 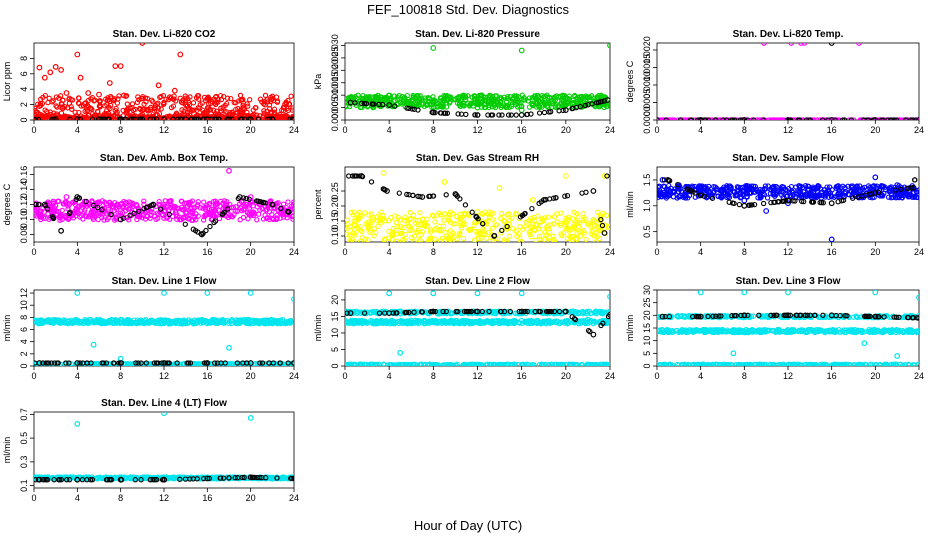 I want to click on y-tick-label: 0.010, so click(x=335, y=95).